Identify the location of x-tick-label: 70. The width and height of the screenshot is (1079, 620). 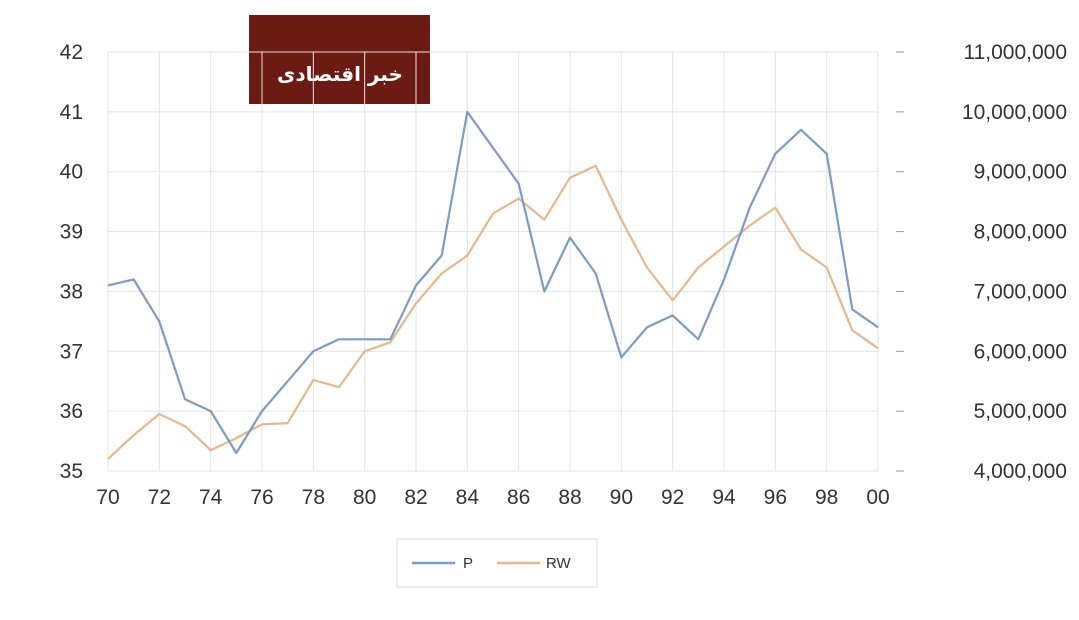
(107, 497).